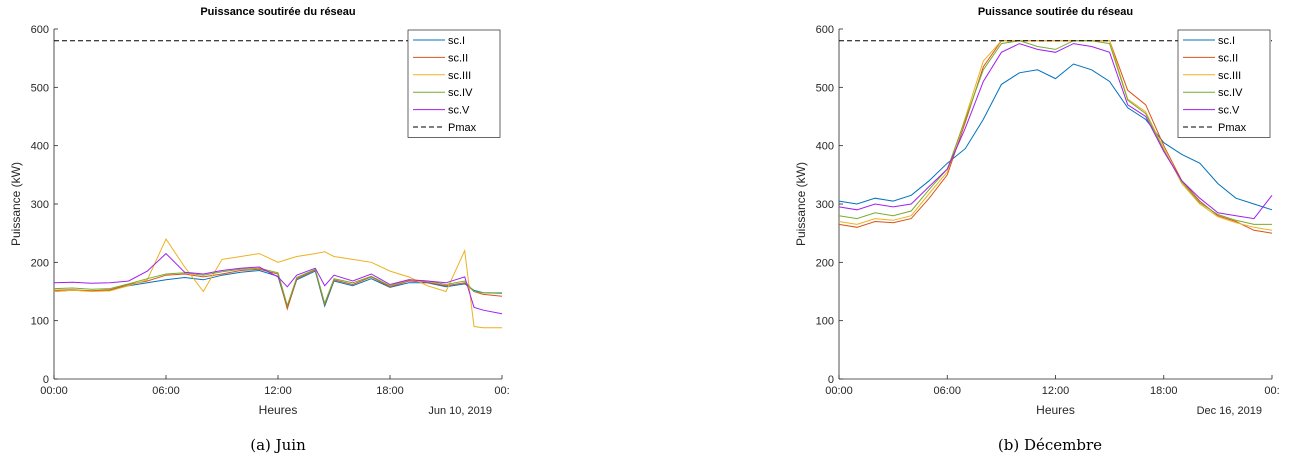 Image resolution: width=1295 pixels, height=463 pixels. Describe the element at coordinates (1050, 445) in the screenshot. I see `caption-decembre: (b) Décembre` at that location.